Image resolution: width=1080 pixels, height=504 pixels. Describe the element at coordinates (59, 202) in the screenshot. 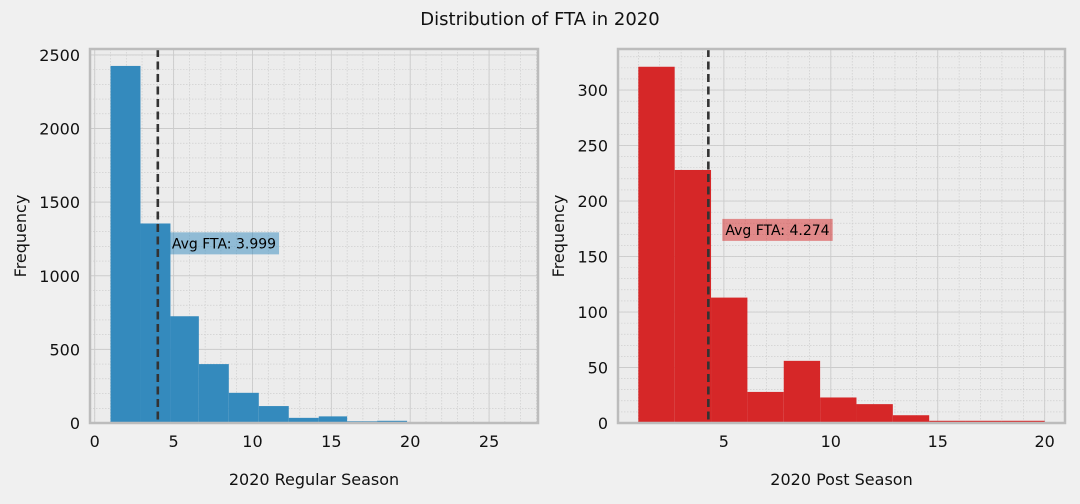

I see `y-tick-label: 1500` at that location.